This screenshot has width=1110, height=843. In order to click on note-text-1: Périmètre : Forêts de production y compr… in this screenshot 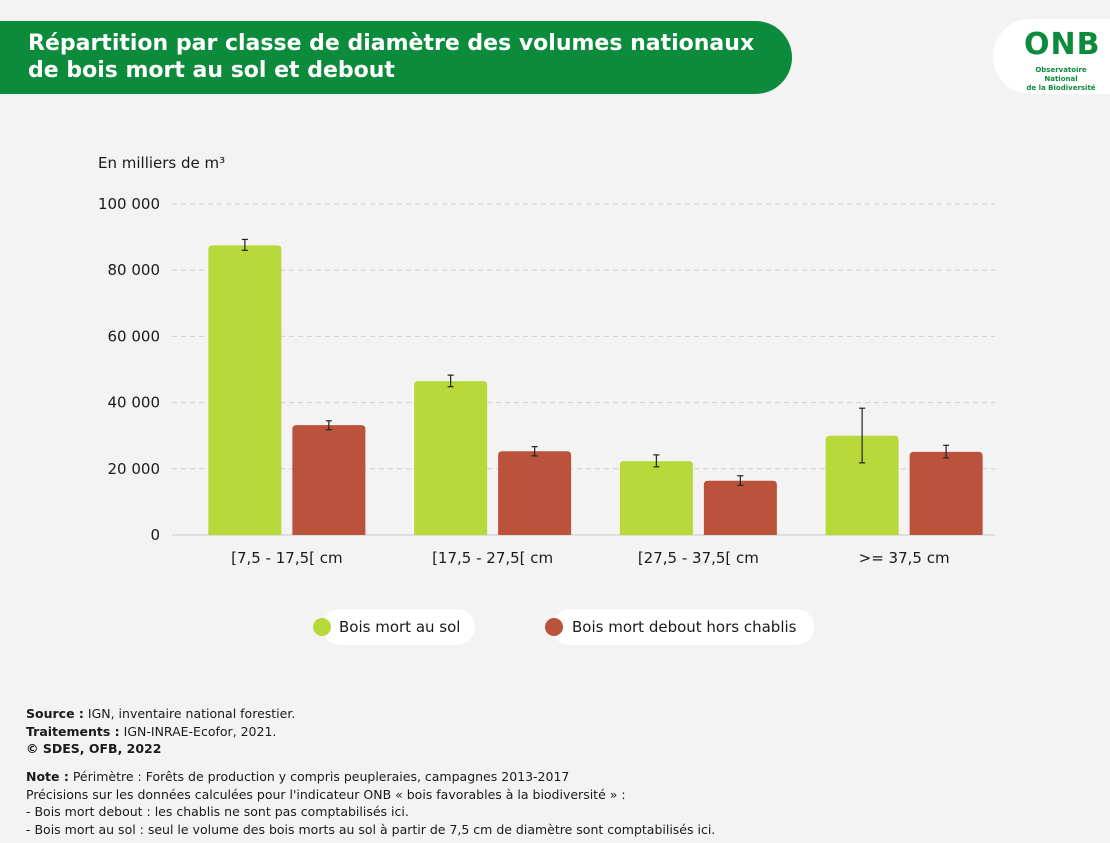, I will do `click(319, 776)`.